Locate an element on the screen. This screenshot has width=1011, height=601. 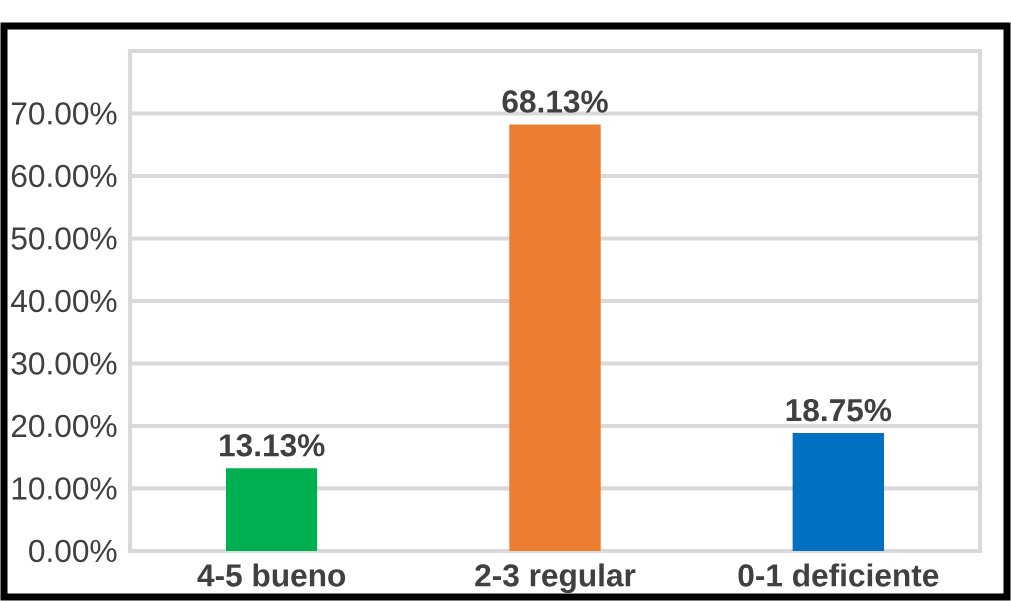
data-label: 13.13% is located at coordinates (272, 445).